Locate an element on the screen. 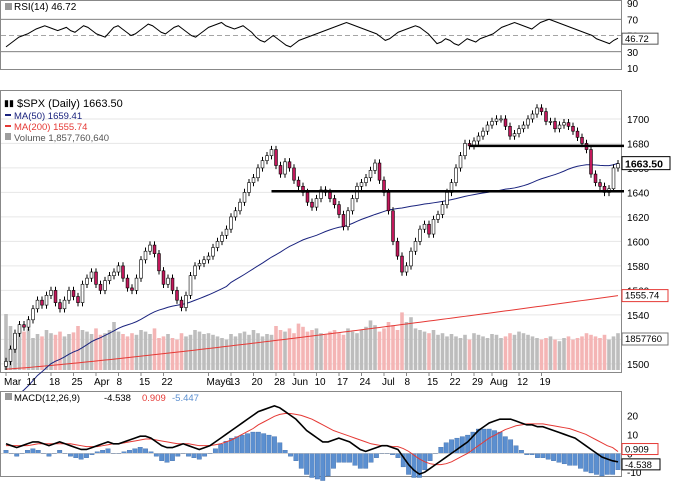  ma200-tag-box is located at coordinates (645, 296).